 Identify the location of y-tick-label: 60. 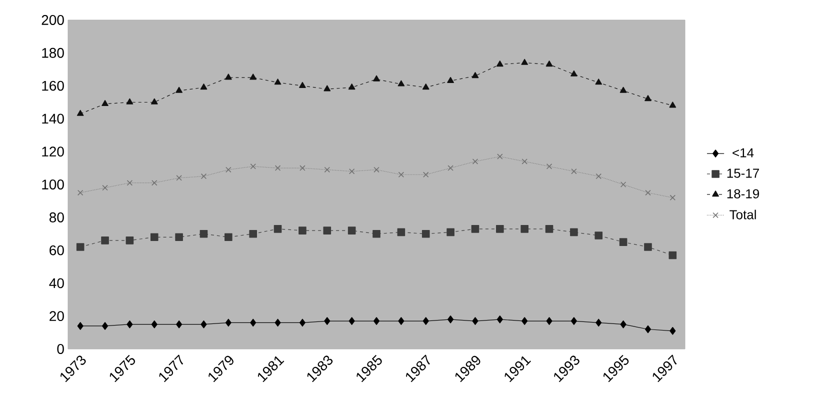
(57, 250).